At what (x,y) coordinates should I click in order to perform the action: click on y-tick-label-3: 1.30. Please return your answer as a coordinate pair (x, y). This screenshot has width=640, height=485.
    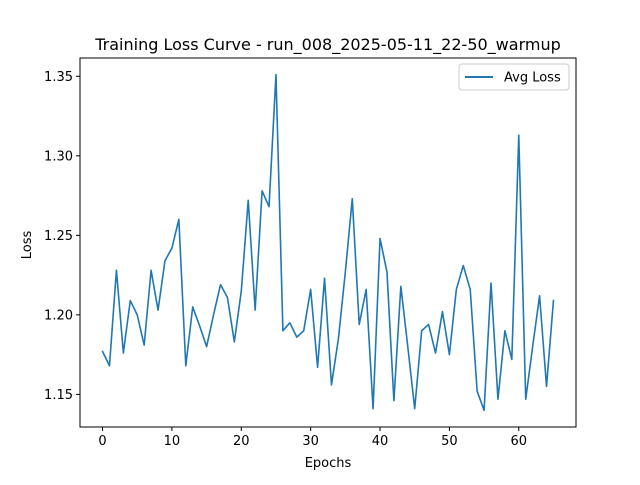
    Looking at the image, I should click on (58, 156).